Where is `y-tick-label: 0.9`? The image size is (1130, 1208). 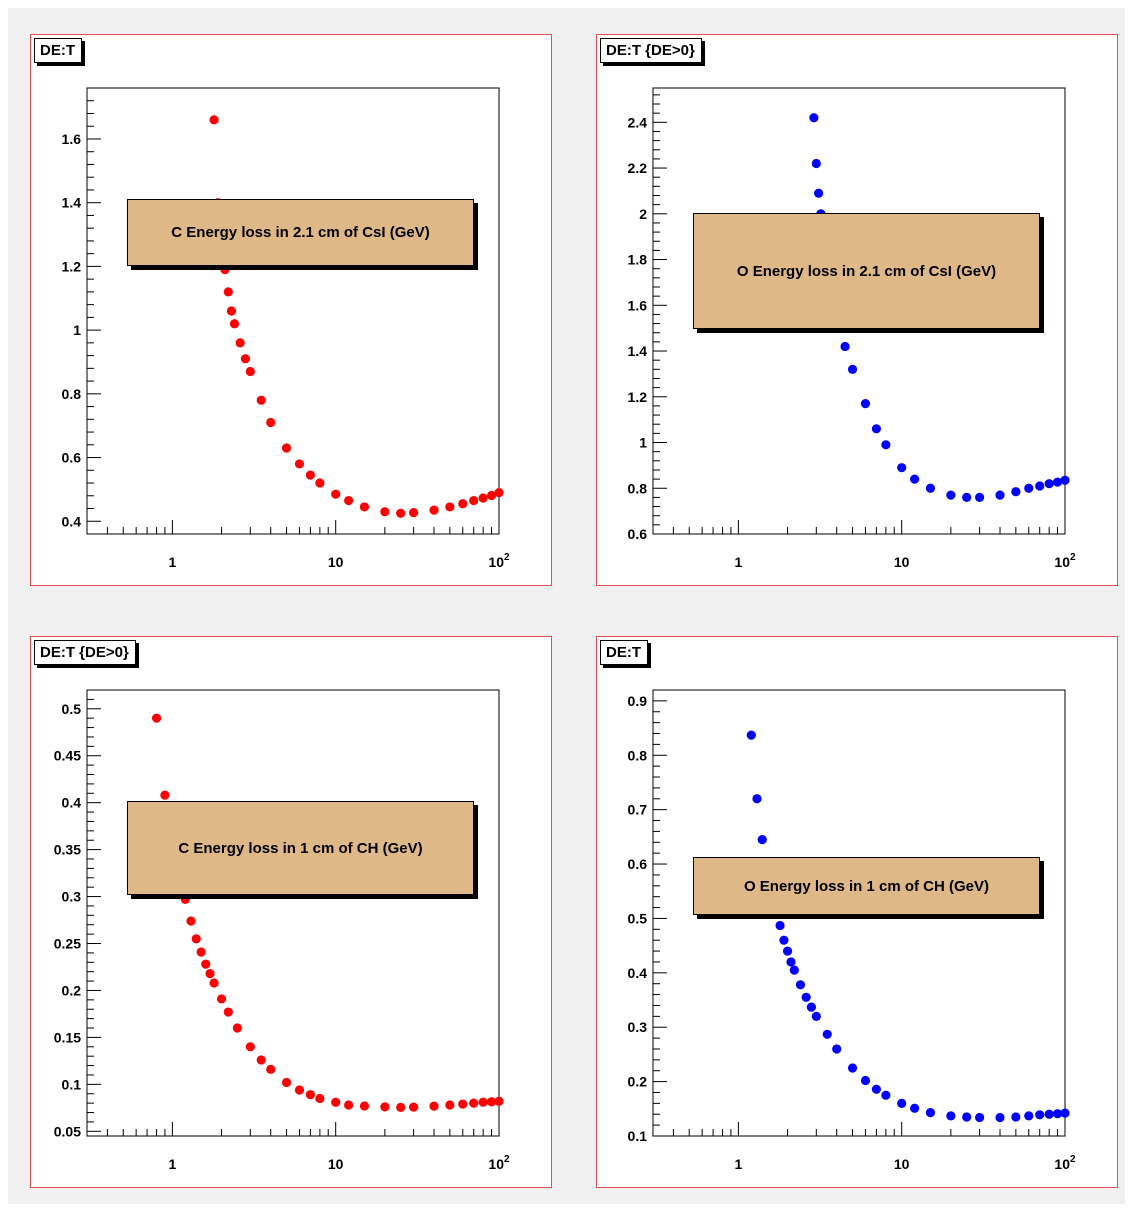 y-tick-label: 0.9 is located at coordinates (638, 701).